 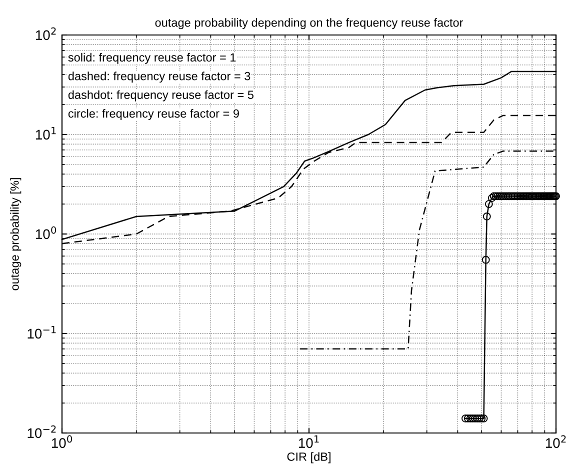 I want to click on chart-title: outage probability depending on the frequency reuse factor, so click(x=309, y=24).